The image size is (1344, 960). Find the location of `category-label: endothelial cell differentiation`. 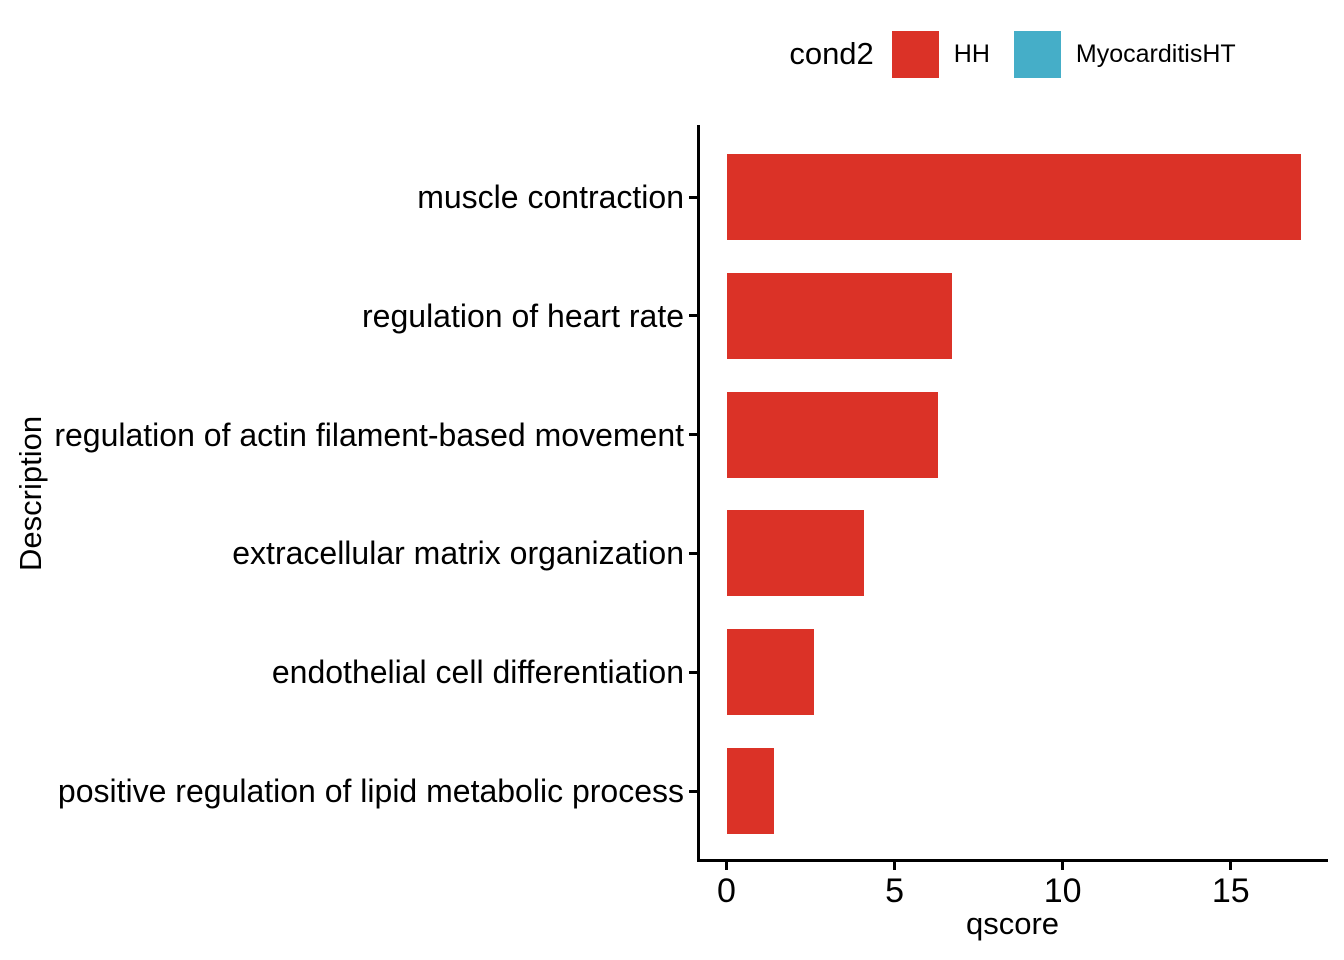

category-label: endothelial cell differentiation is located at coordinates (477, 672).